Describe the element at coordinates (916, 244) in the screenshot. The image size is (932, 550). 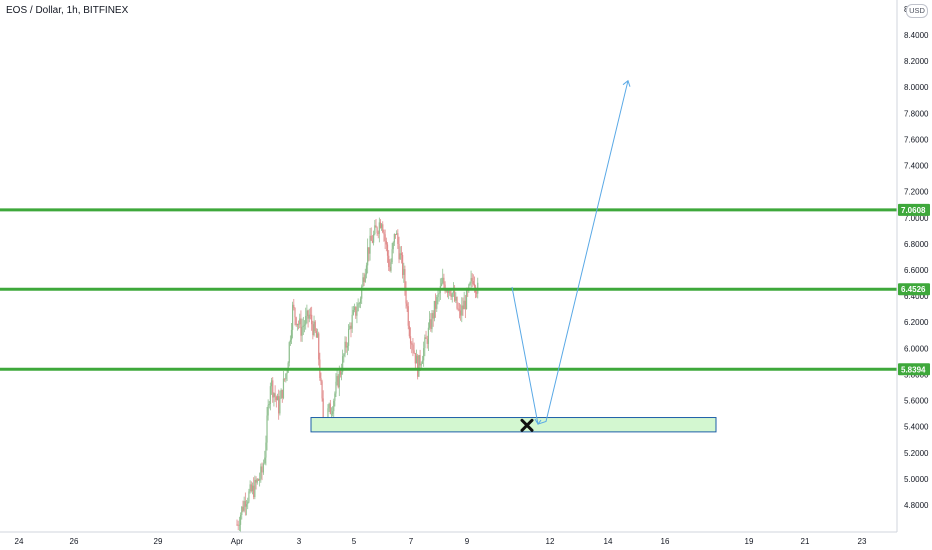
I see `y-tick-label: 6.8000` at that location.